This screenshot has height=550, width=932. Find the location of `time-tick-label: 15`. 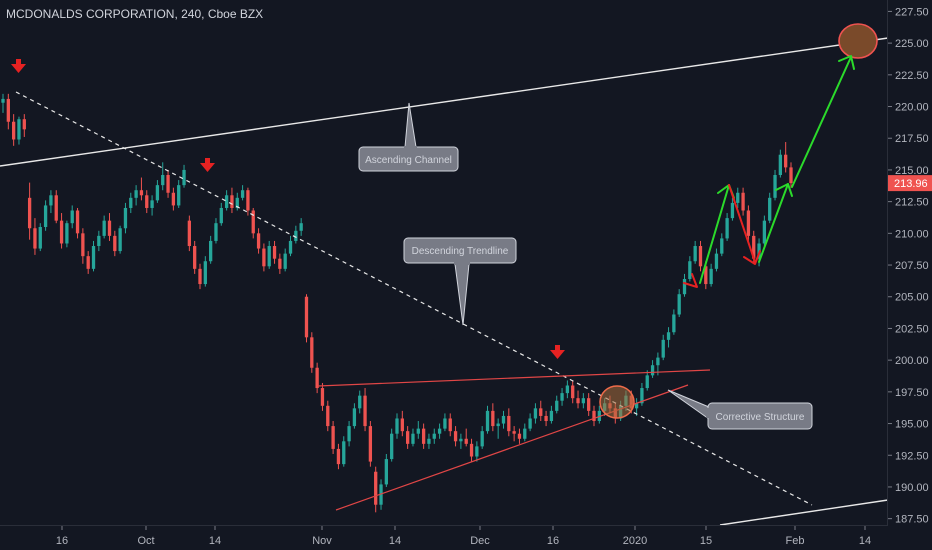

time-tick-label: 15 is located at coordinates (706, 541).